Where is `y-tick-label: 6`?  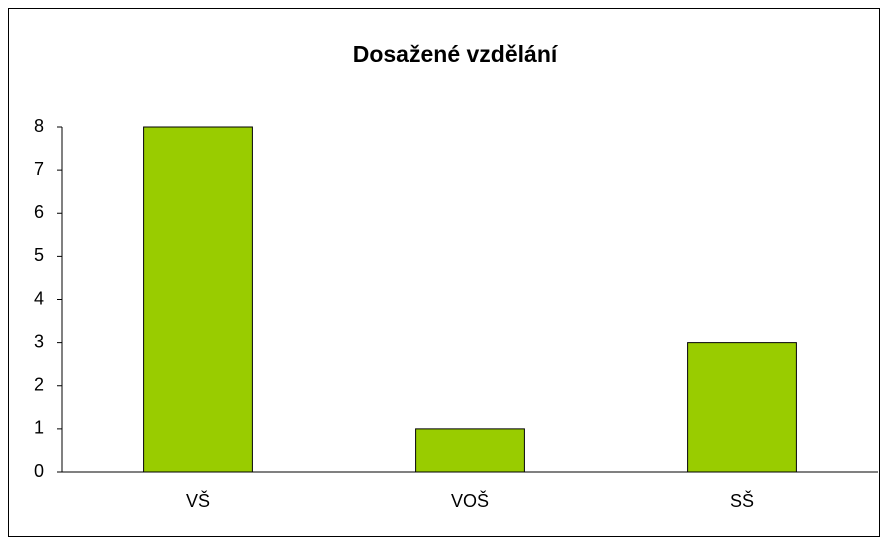
y-tick-label: 6 is located at coordinates (39, 212).